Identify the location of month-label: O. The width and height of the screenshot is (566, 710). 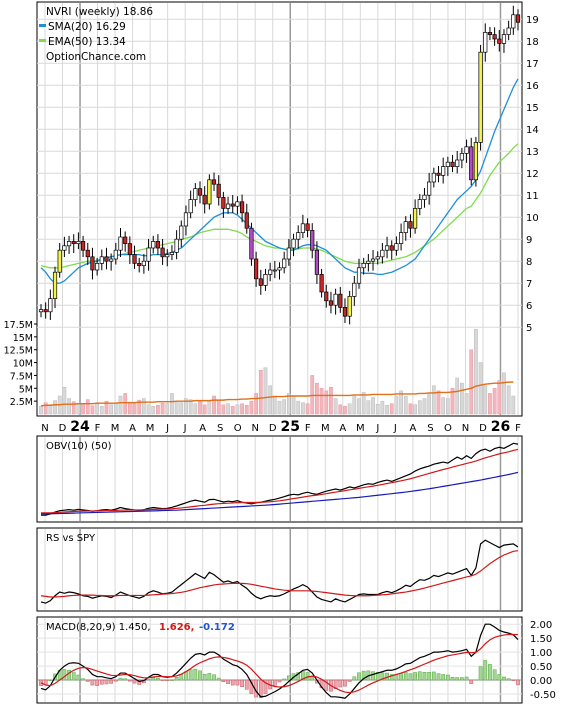
(448, 428).